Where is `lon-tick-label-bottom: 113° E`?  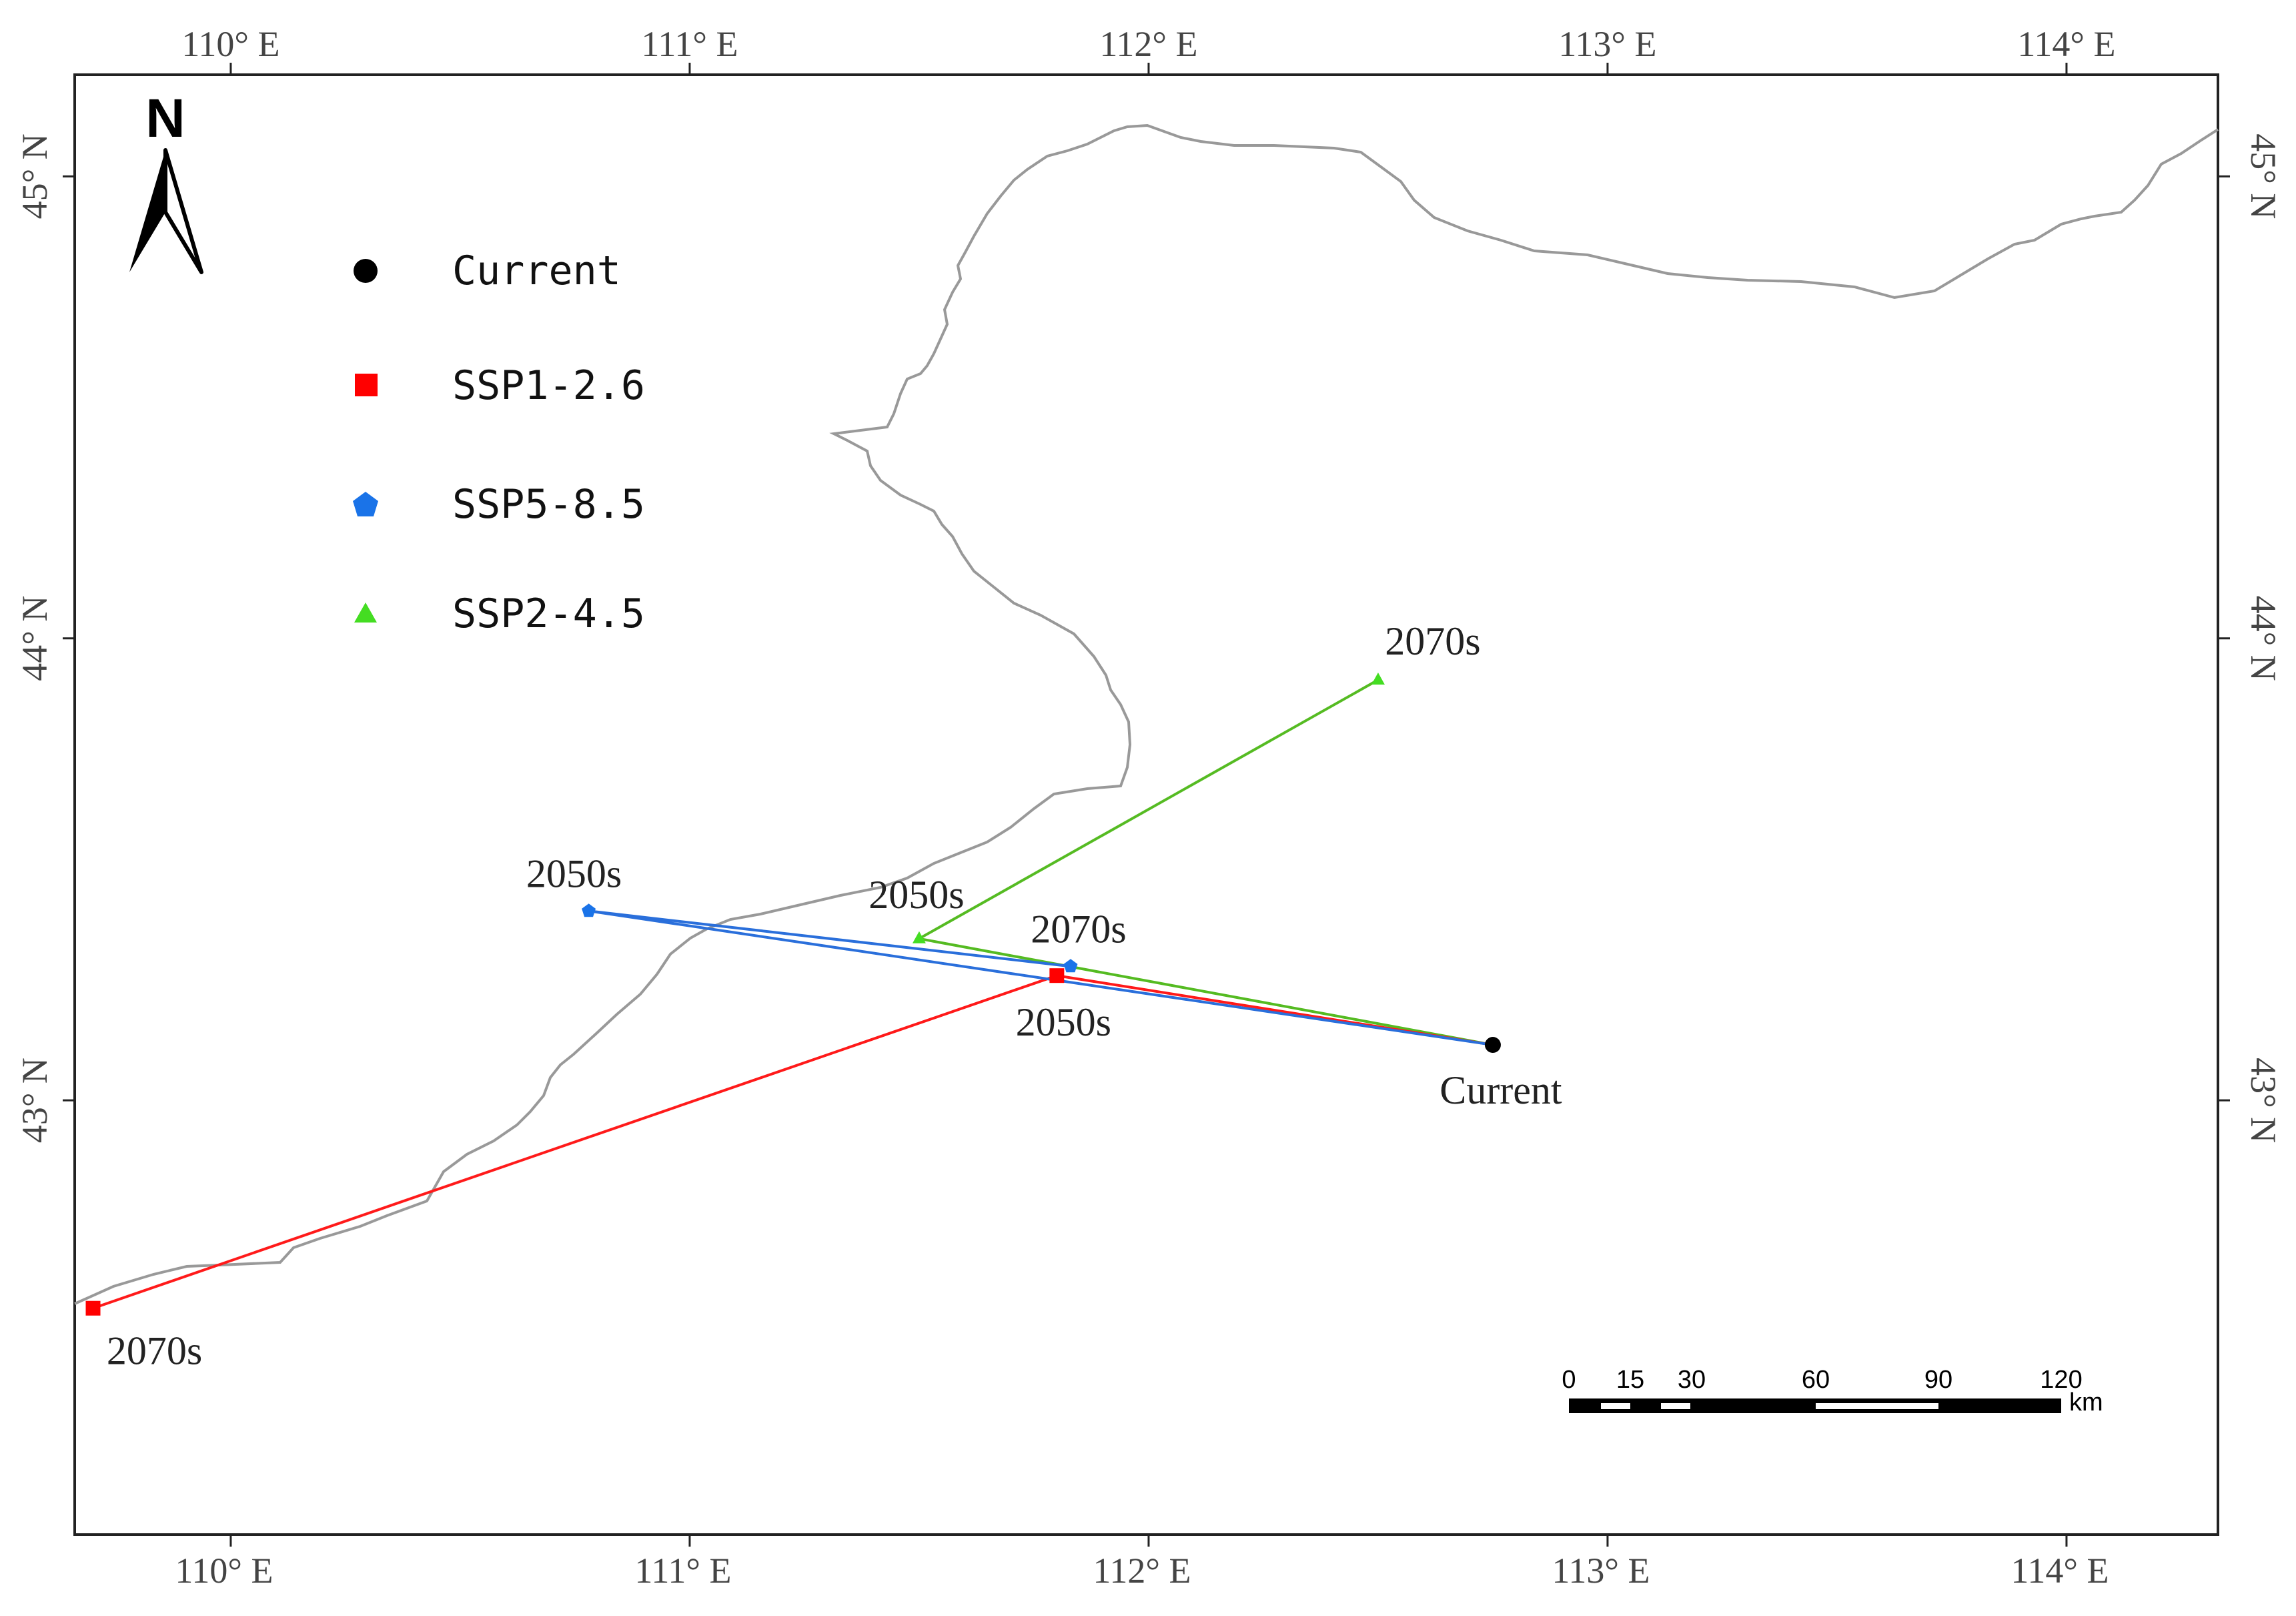 lon-tick-label-bottom: 113° E is located at coordinates (1601, 1571).